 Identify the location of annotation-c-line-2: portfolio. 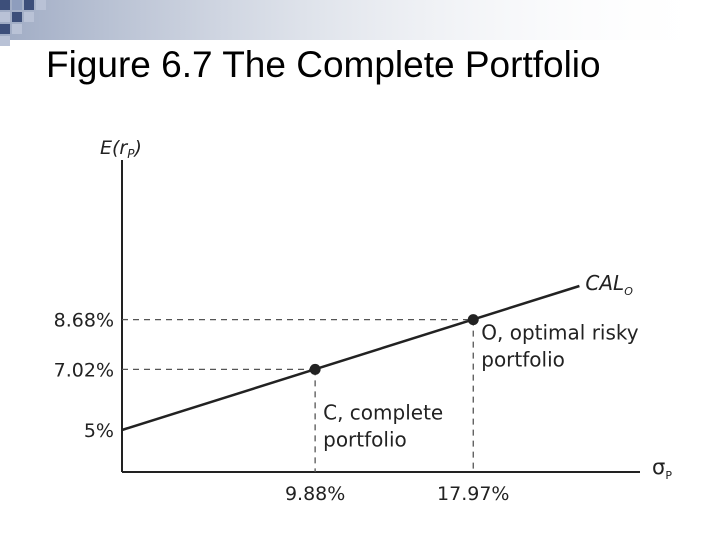
(365, 439).